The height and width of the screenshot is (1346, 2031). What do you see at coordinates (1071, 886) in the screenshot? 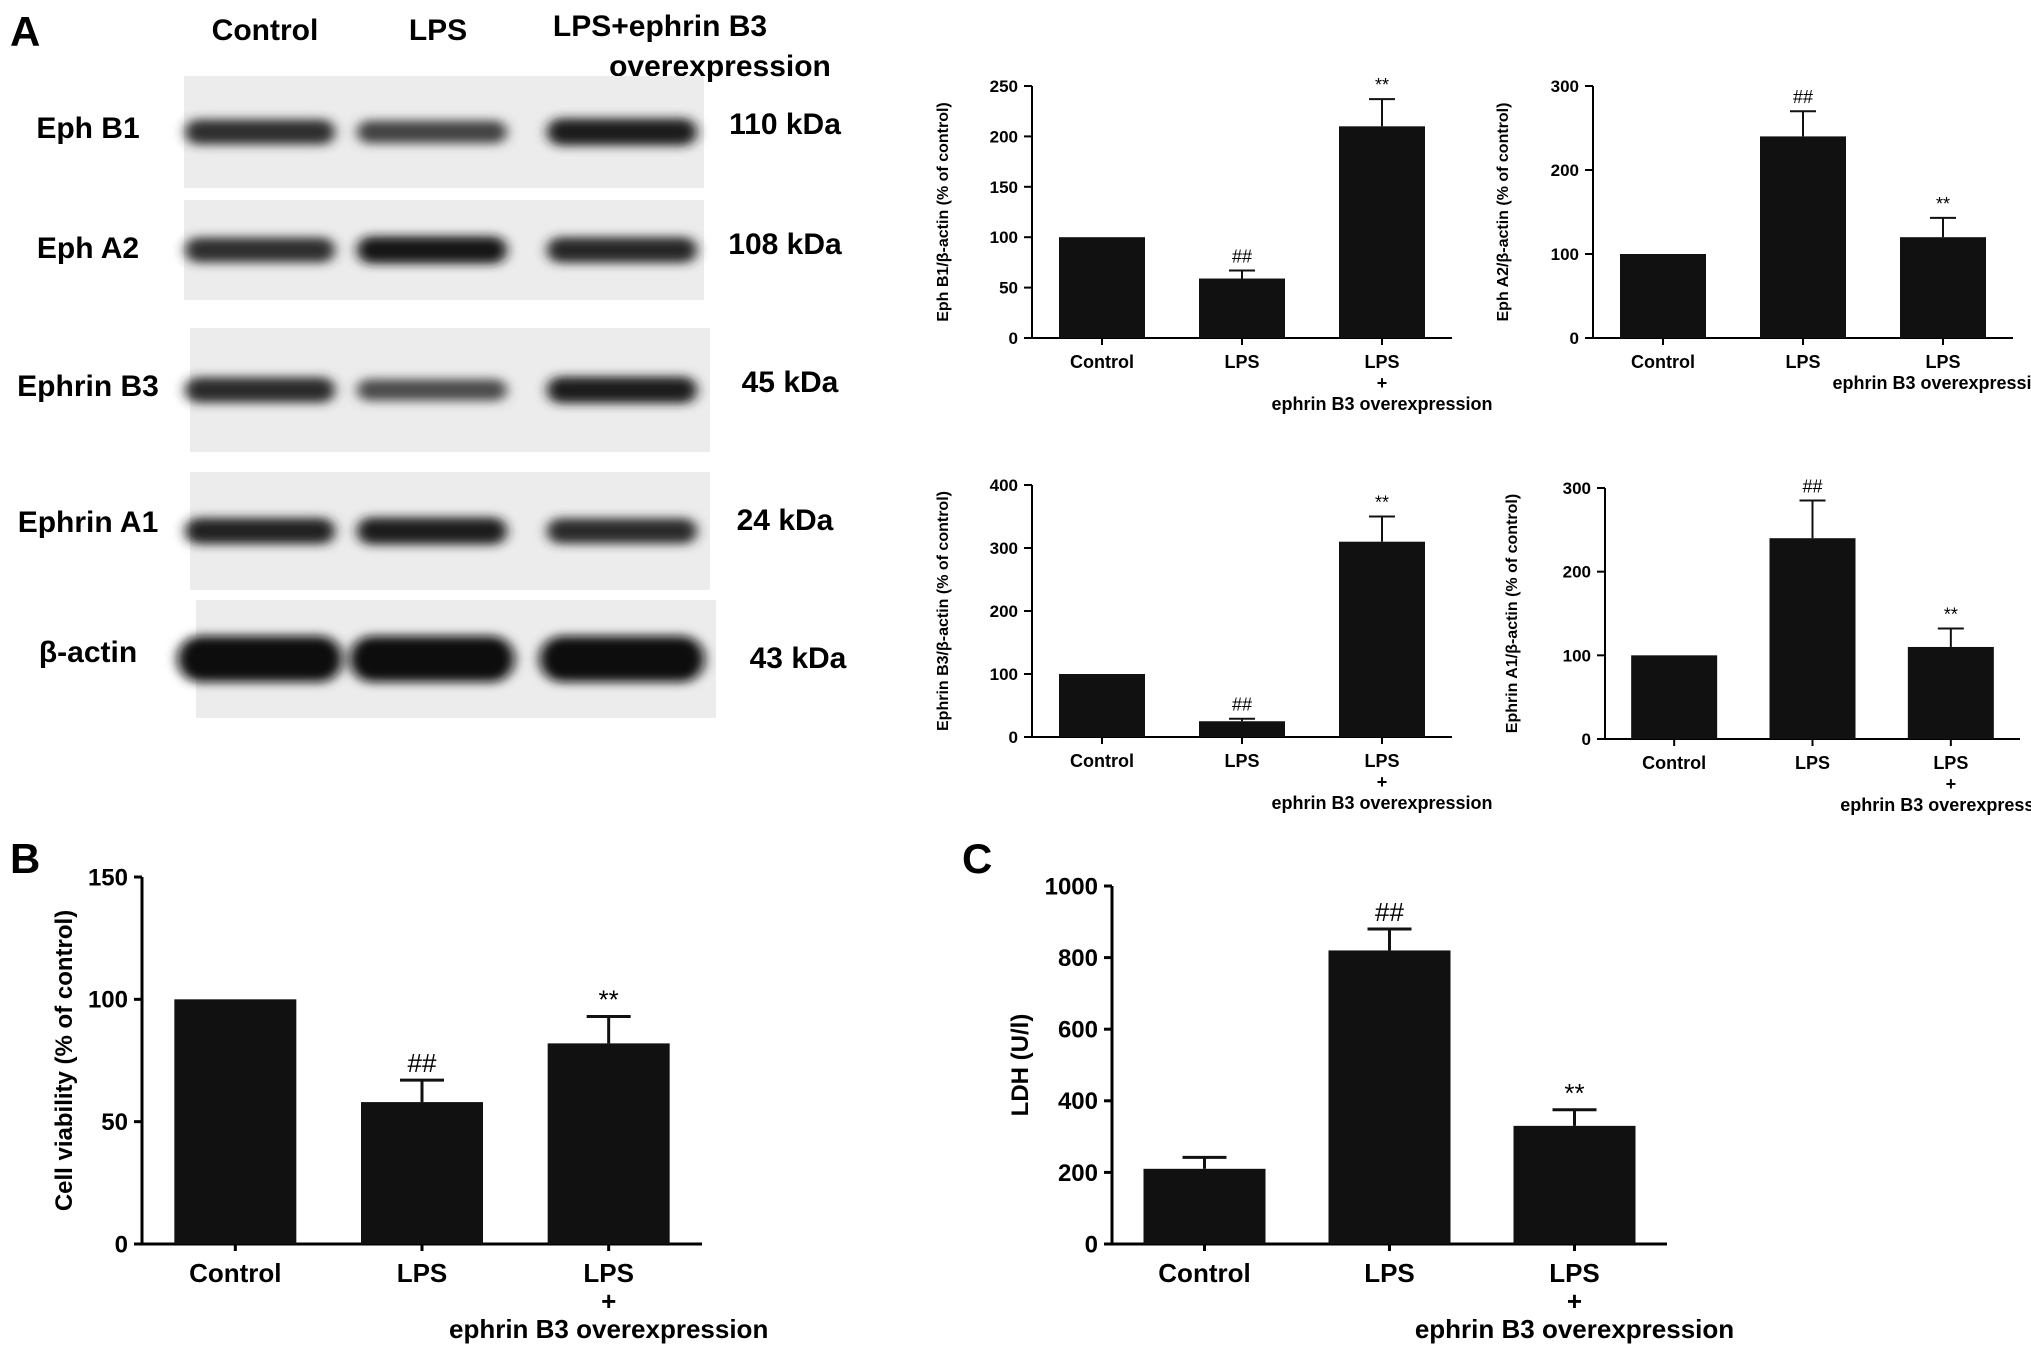
I see `y-tick-label: 1000` at bounding box center [1071, 886].